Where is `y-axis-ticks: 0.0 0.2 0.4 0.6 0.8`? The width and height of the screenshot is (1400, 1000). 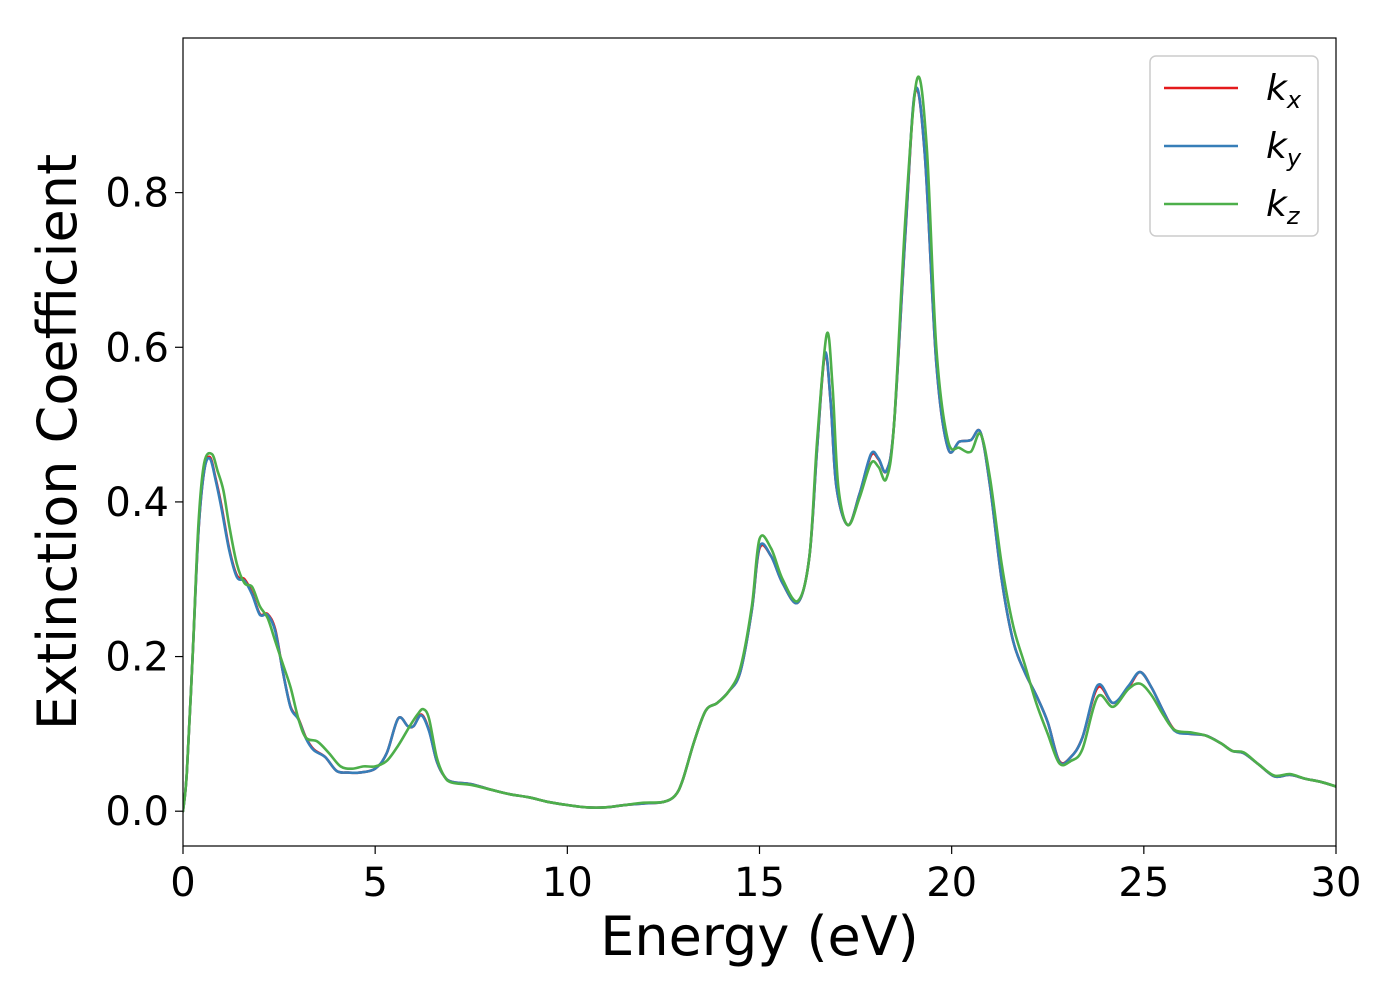
y-axis-ticks: 0.0 0.2 0.4 0.6 0.8 is located at coordinates (144, 503).